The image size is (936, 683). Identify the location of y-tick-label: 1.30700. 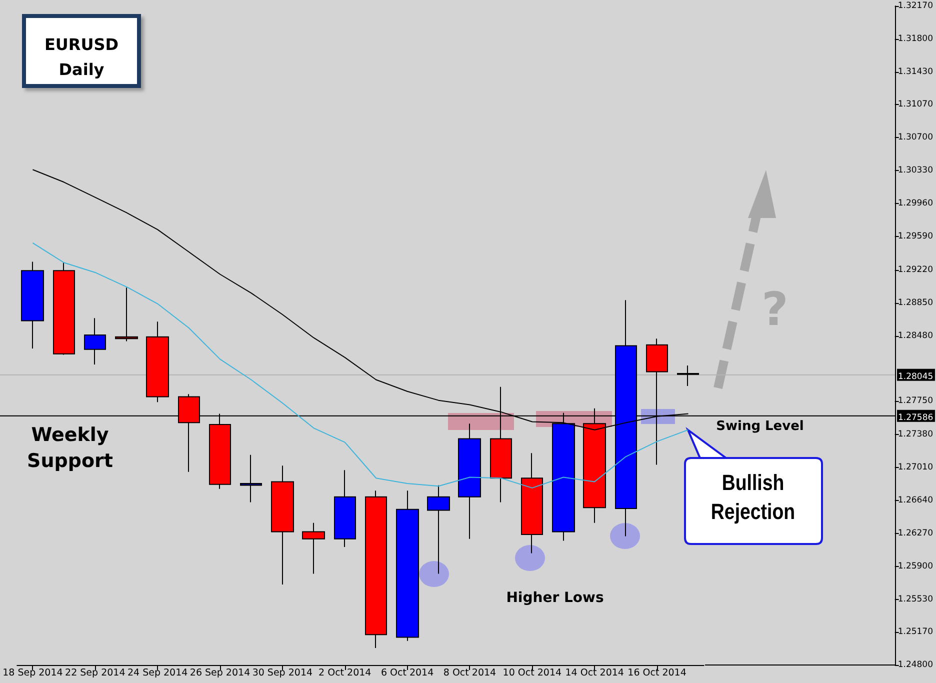
(916, 137).